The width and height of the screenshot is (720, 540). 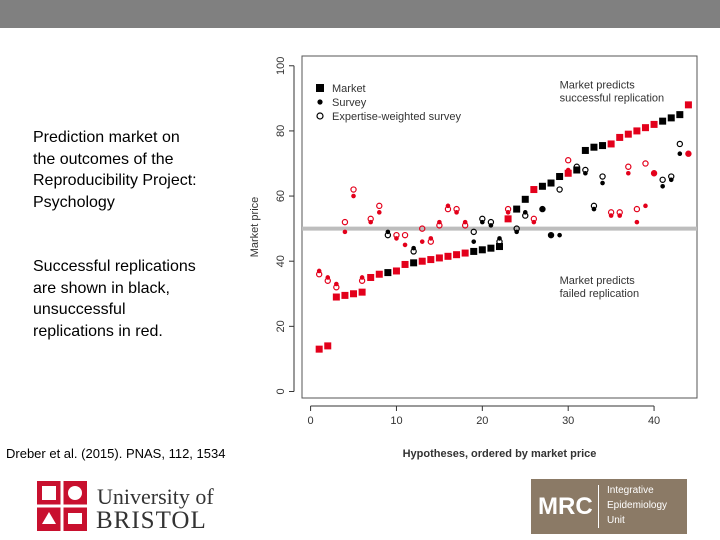 What do you see at coordinates (600, 294) in the screenshot?
I see `annotation-text: failed replication` at bounding box center [600, 294].